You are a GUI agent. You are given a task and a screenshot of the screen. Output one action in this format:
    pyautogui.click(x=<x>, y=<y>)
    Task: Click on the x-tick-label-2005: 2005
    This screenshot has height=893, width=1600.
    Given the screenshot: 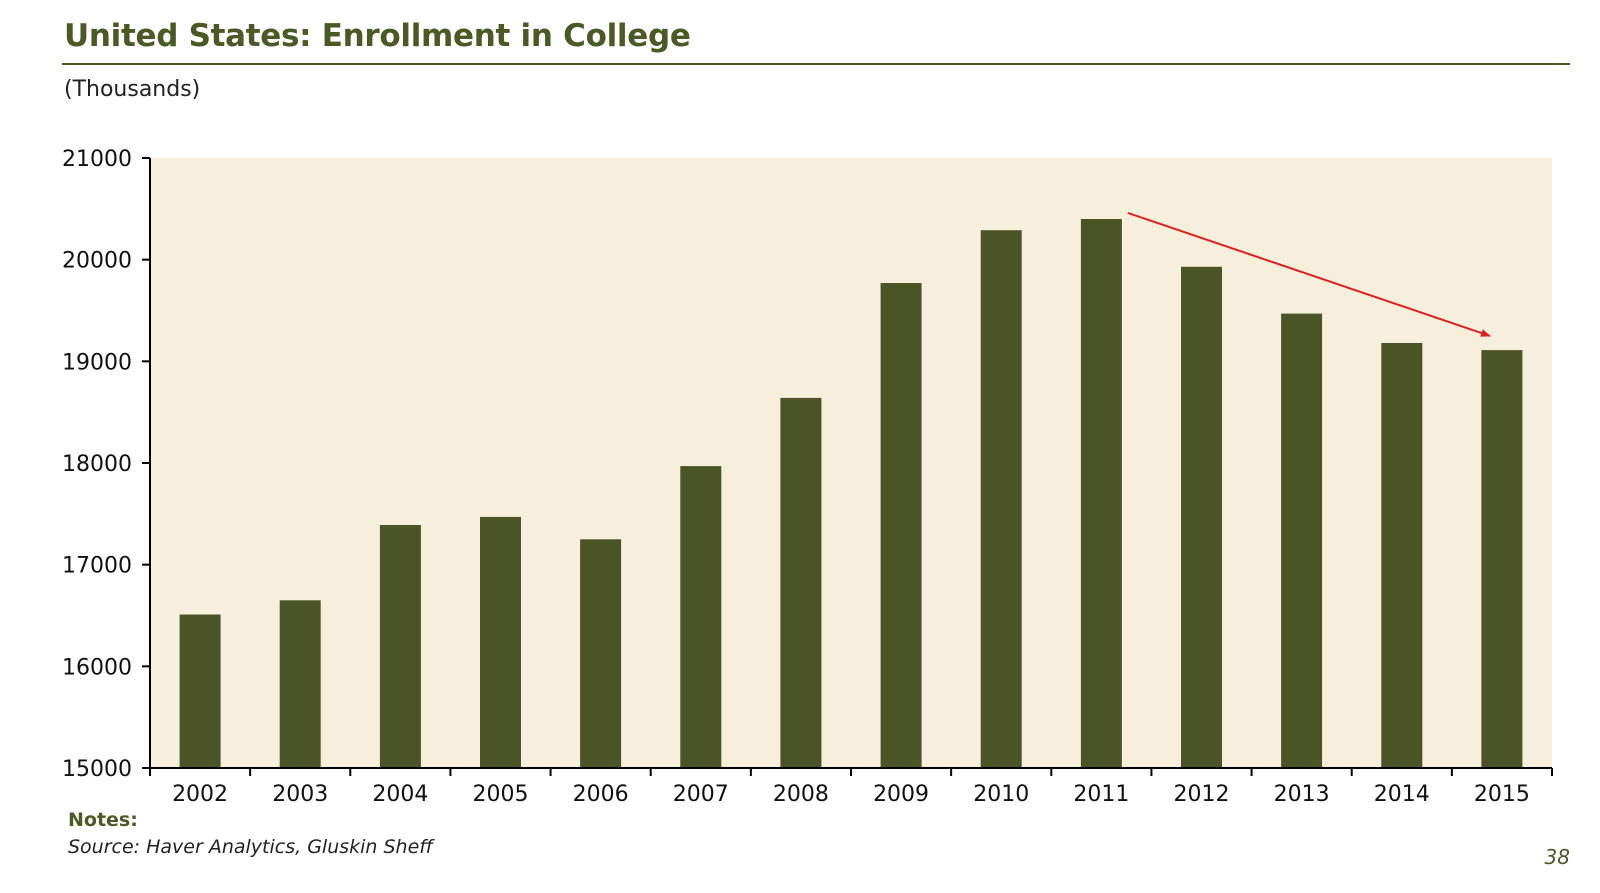 What is the action you would take?
    pyautogui.click(x=501, y=794)
    